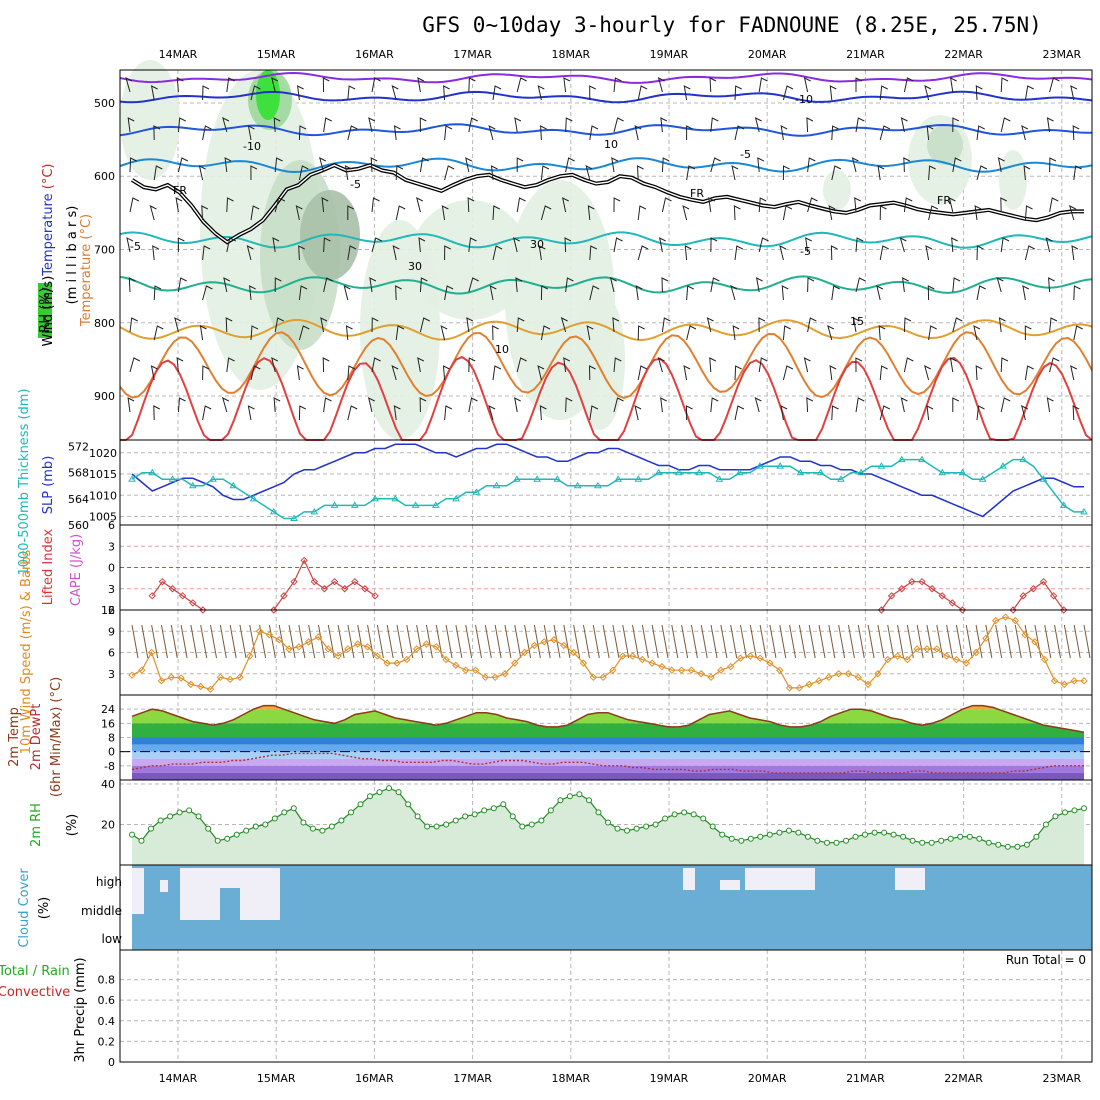 The width and height of the screenshot is (1100, 1100). Describe the element at coordinates (103, 474) in the screenshot. I see `y-tick-label-slp: 1015` at that location.